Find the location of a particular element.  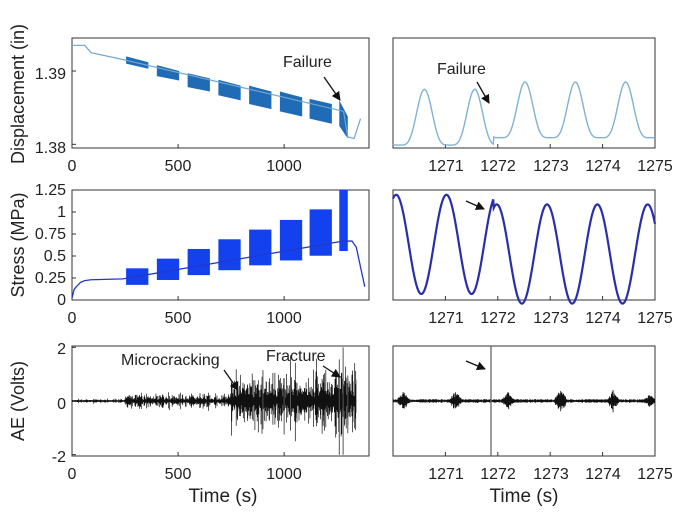

displacement-series is located at coordinates (216, 96).